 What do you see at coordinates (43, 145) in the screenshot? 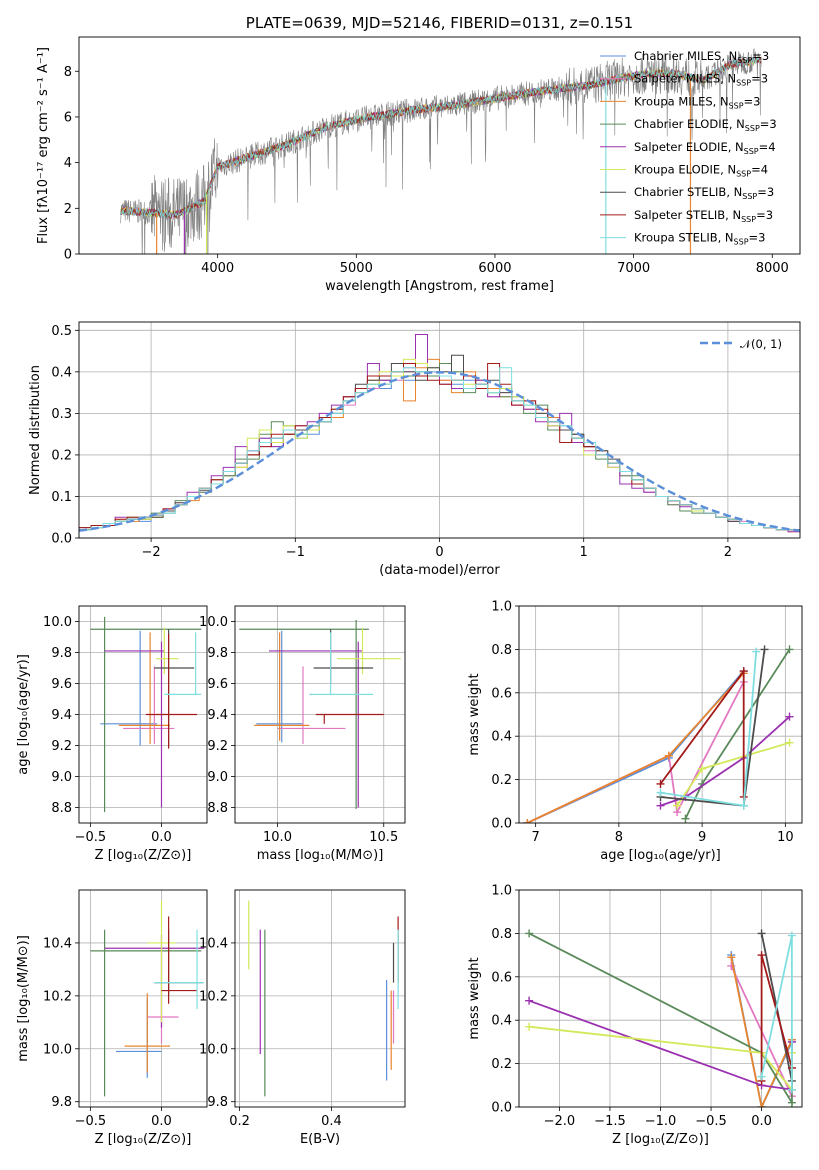
I see `y-axis-label: Flux [fλ10⁻¹⁷ erg cm⁻² s⁻¹ A⁻¹]` at bounding box center [43, 145].